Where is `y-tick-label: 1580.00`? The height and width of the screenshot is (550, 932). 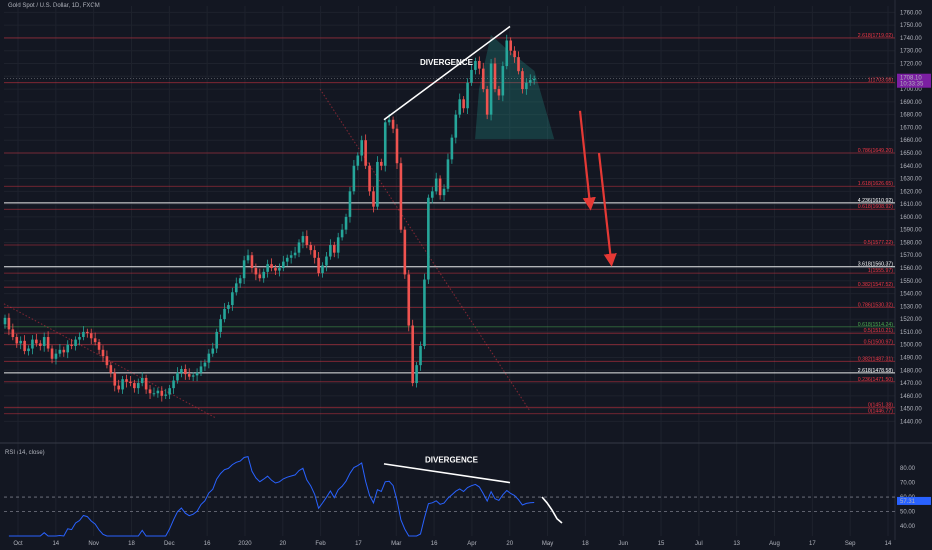 y-tick-label: 1580.00 is located at coordinates (911, 243).